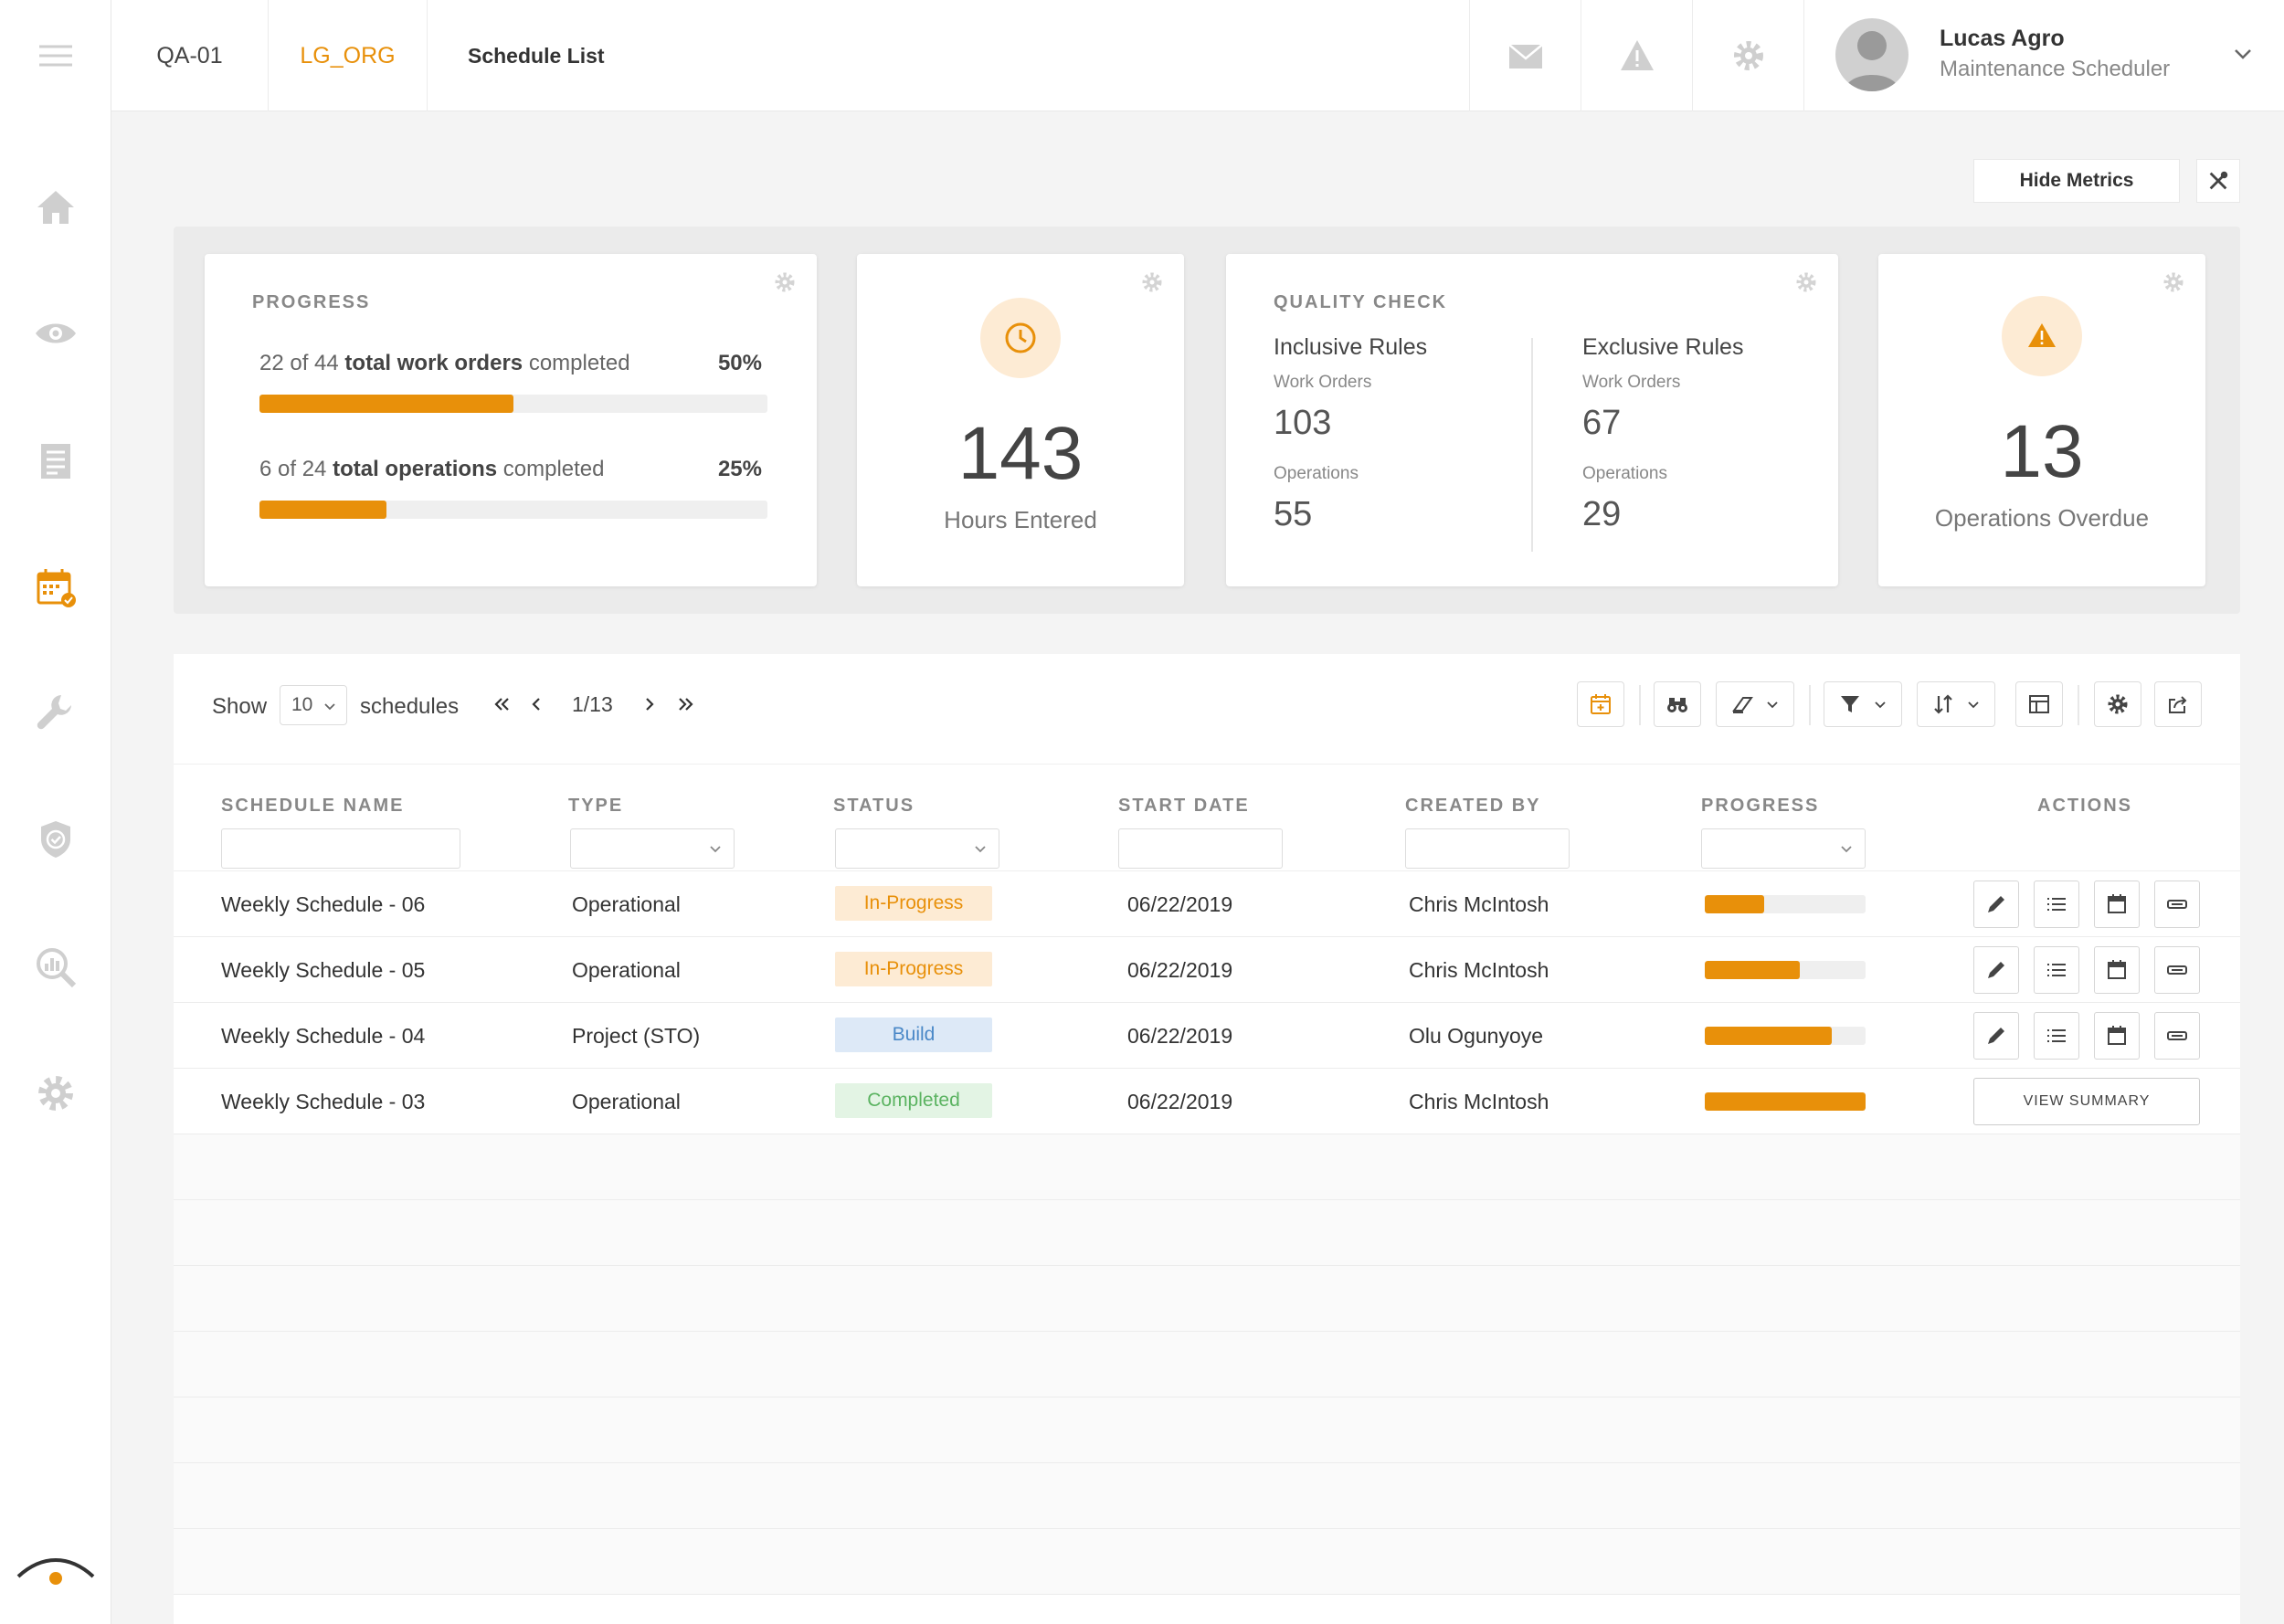  I want to click on schedule-name-filter, so click(340, 849).